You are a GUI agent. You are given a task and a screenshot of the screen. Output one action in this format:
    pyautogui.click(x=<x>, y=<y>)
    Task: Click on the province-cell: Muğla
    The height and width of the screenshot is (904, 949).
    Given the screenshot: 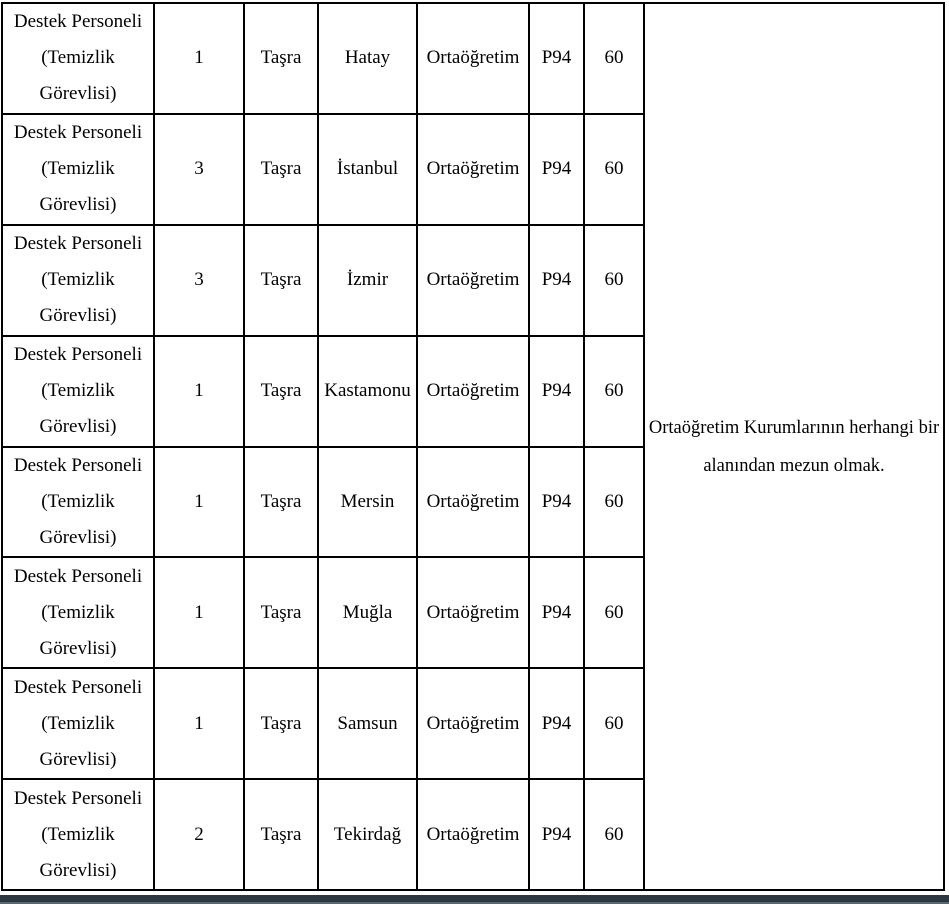 What is the action you would take?
    pyautogui.click(x=367, y=613)
    